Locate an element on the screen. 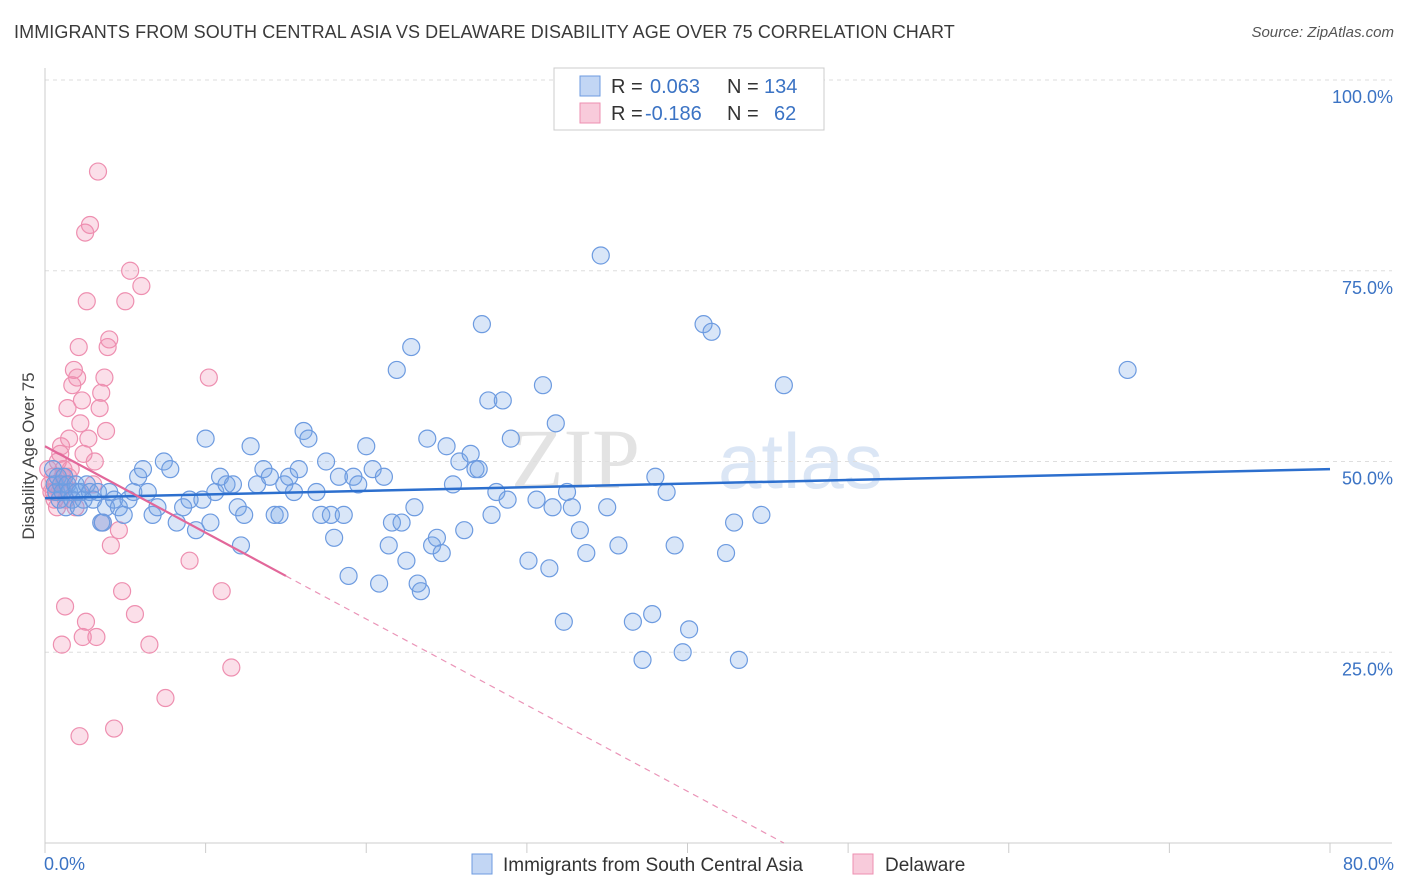 This screenshot has width=1406, height=892. y-tick-label-50: 50.0% is located at coordinates (1367, 479).